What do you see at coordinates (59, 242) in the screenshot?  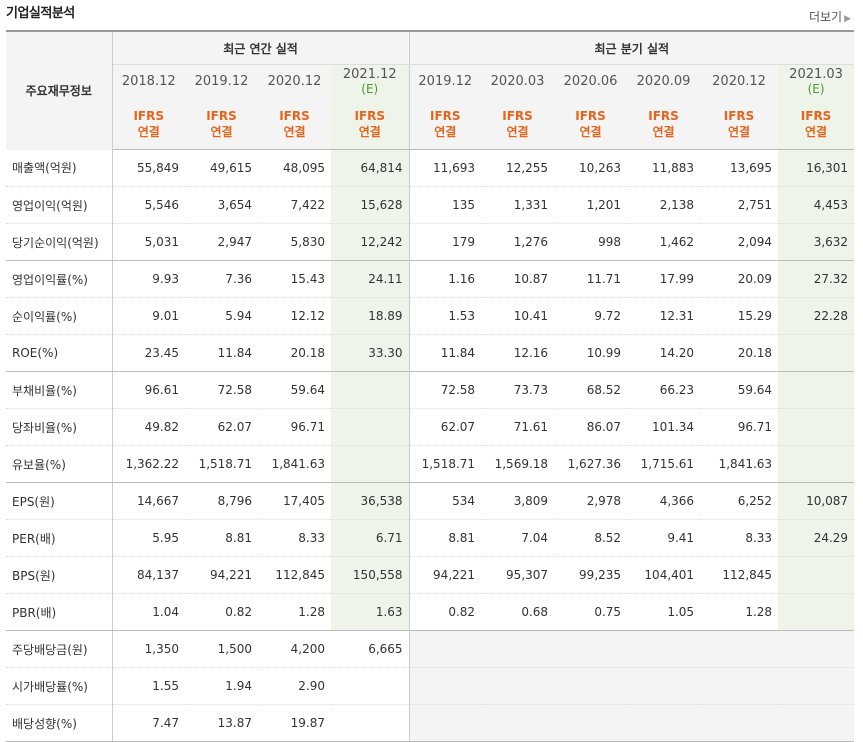 I see `row-label: 당기순이익(억원)` at bounding box center [59, 242].